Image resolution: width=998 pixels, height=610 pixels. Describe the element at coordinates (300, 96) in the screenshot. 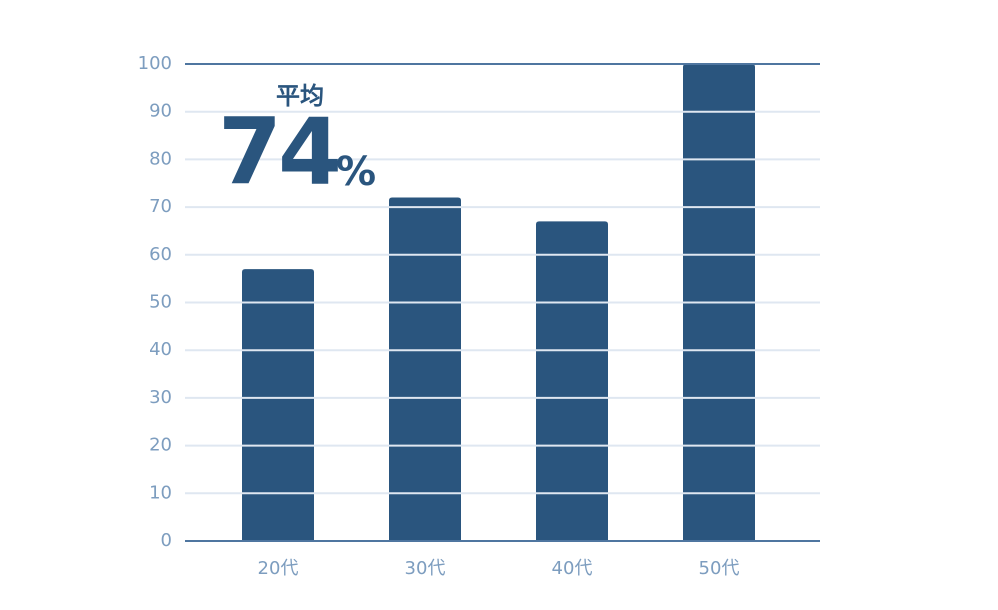

I see `annotation-label: 平均` at that location.